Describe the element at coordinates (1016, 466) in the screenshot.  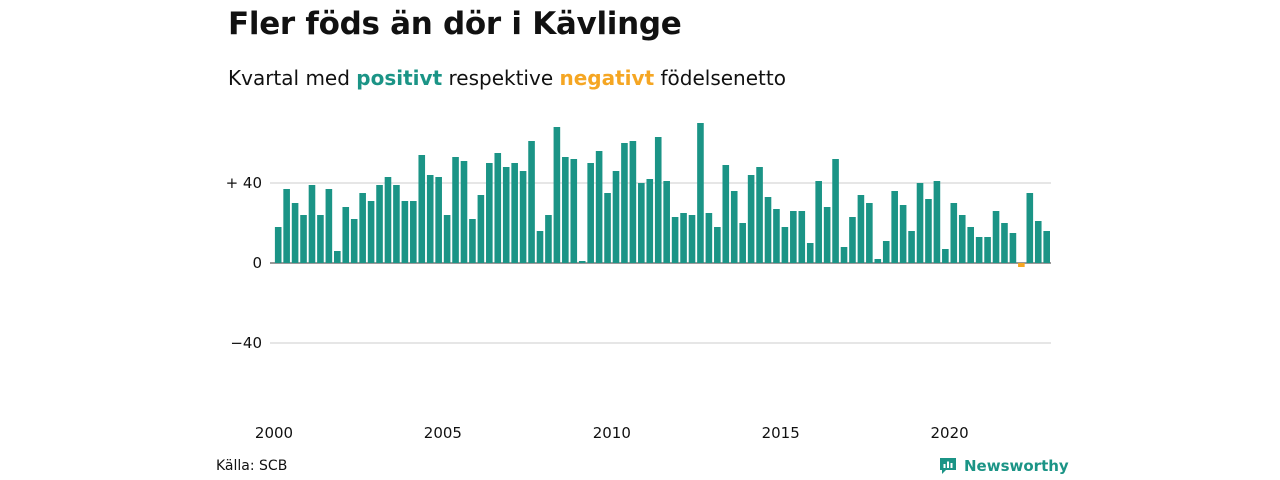
I see `brand-name: Newsworthy` at that location.